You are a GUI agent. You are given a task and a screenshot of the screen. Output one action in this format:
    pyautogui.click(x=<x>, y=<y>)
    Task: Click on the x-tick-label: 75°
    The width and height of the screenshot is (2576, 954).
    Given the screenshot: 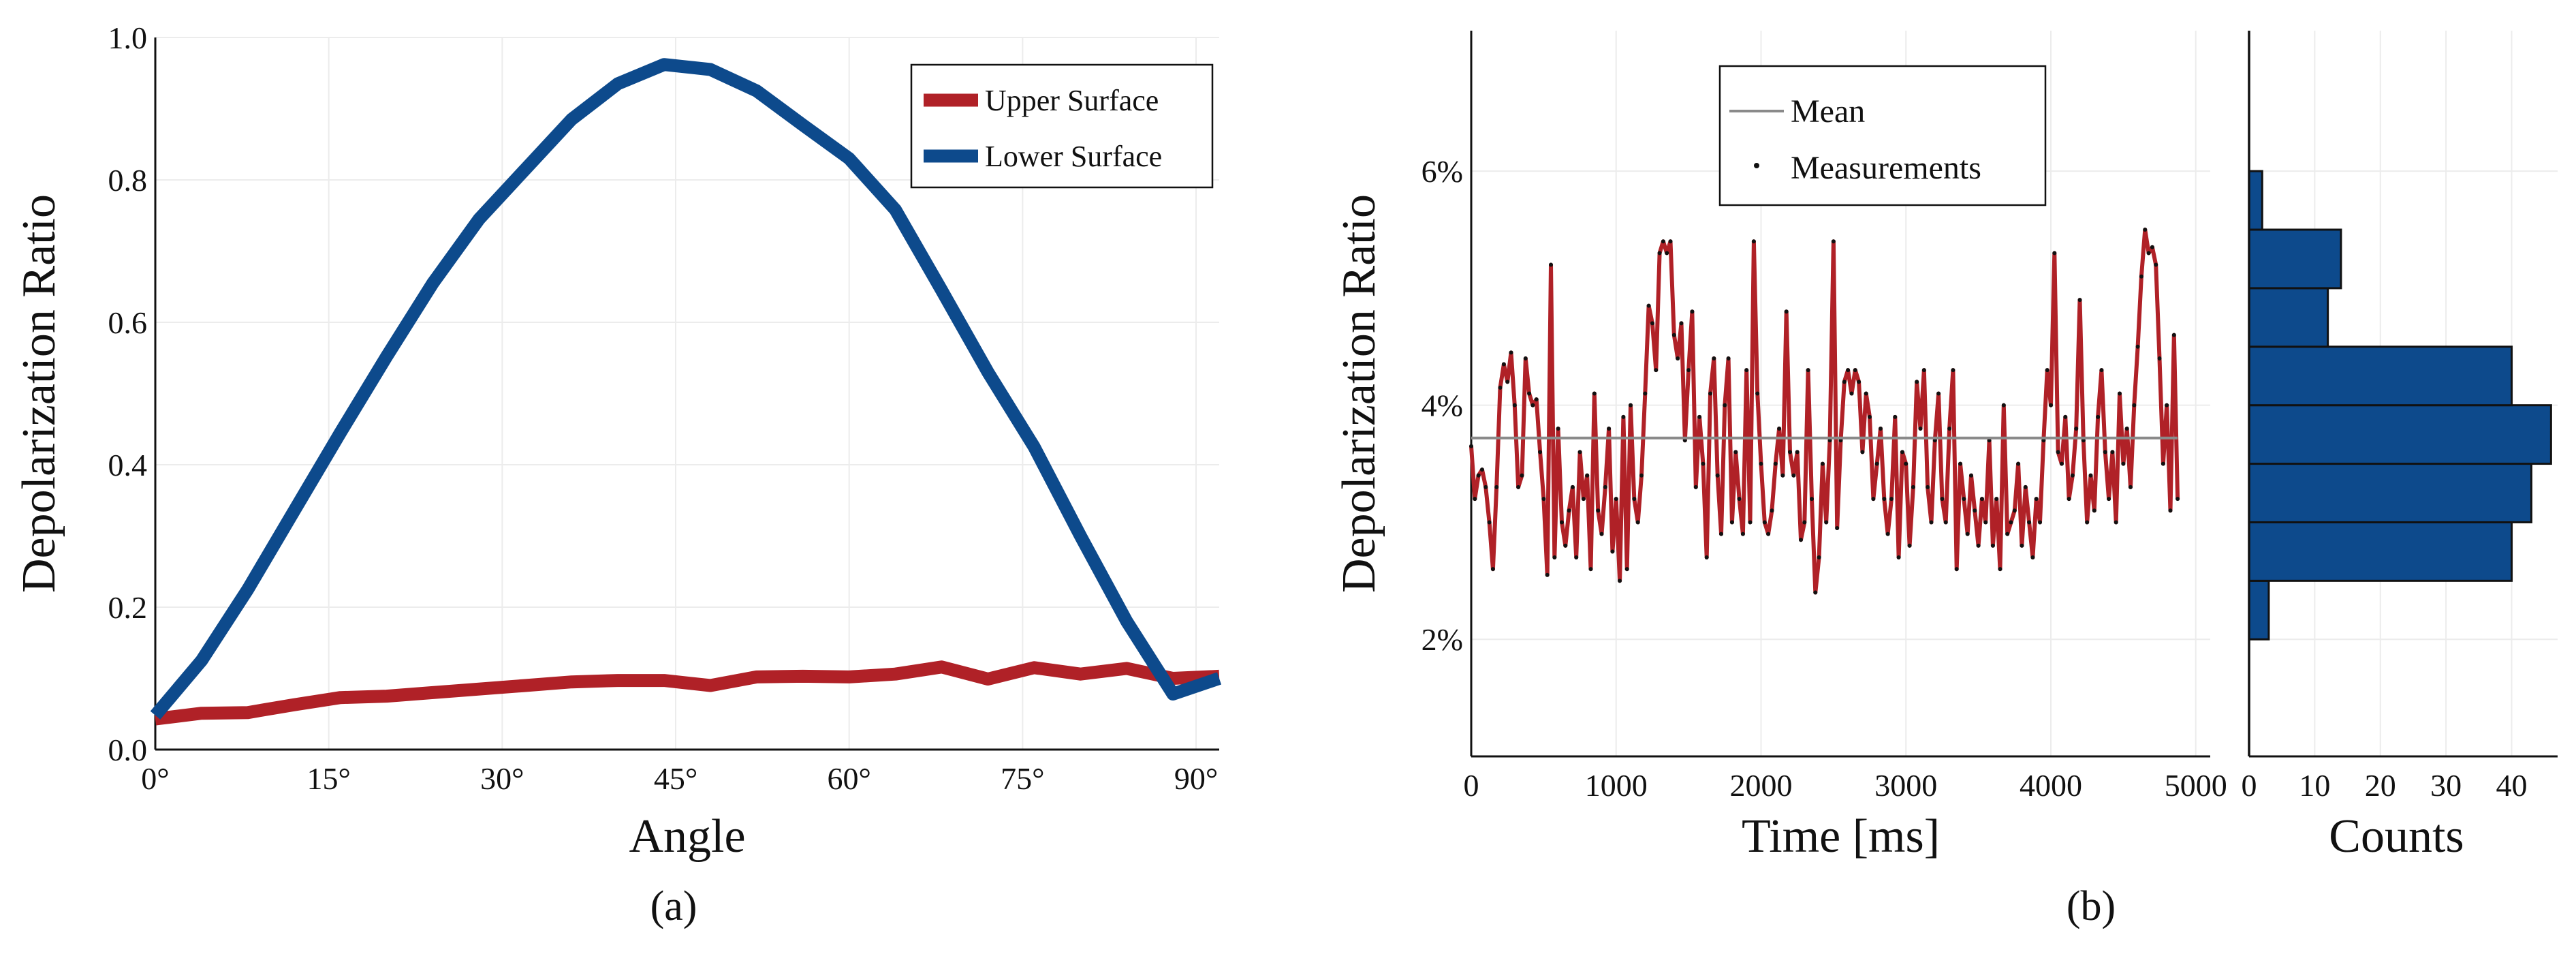 What is the action you would take?
    pyautogui.click(x=1022, y=778)
    